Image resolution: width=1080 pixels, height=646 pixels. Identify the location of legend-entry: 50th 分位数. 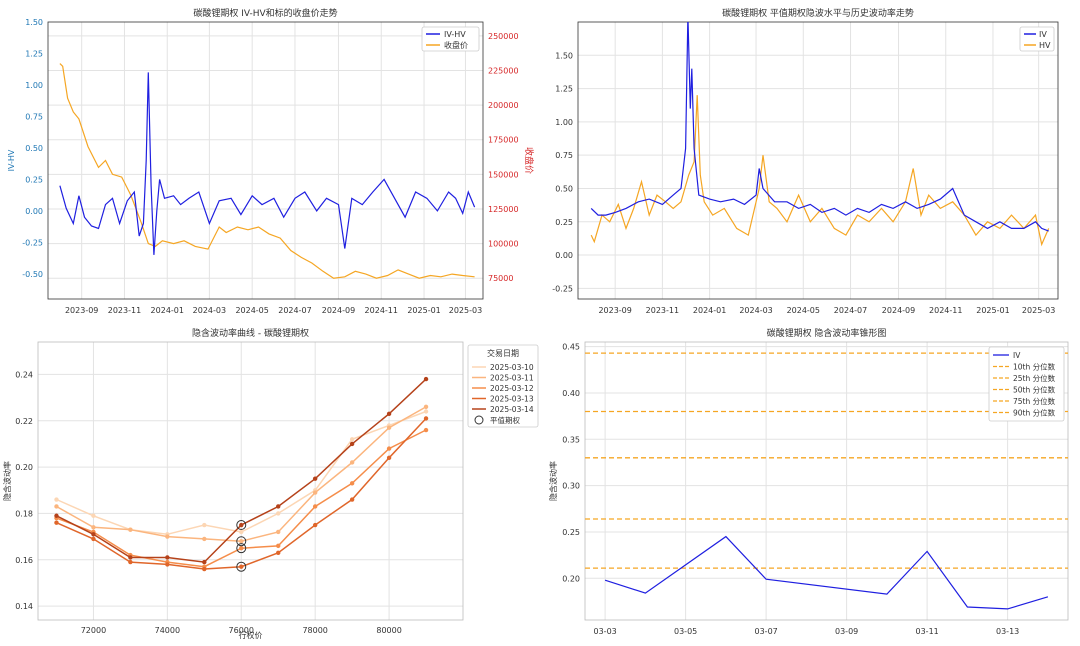
(1034, 390).